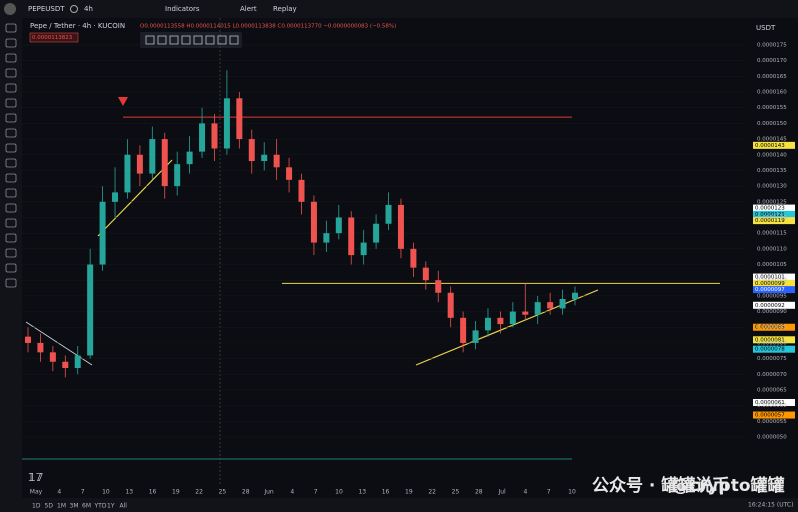 Image resolution: width=798 pixels, height=512 pixels. Describe the element at coordinates (36, 506) in the screenshot. I see `range-button: 1D` at that location.